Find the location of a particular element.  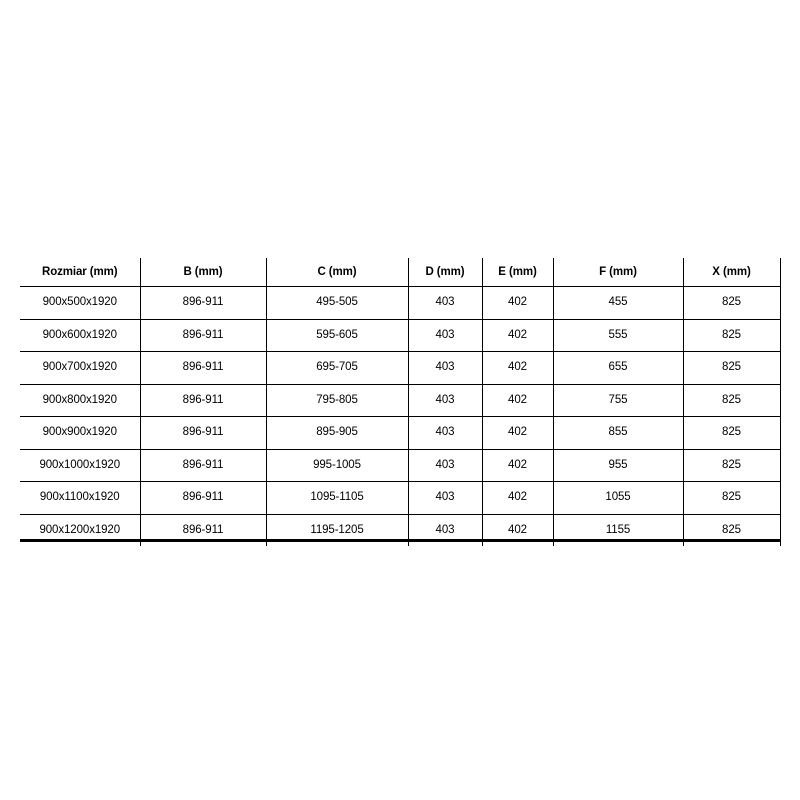

cell-r2-c5: 655 is located at coordinates (618, 368).